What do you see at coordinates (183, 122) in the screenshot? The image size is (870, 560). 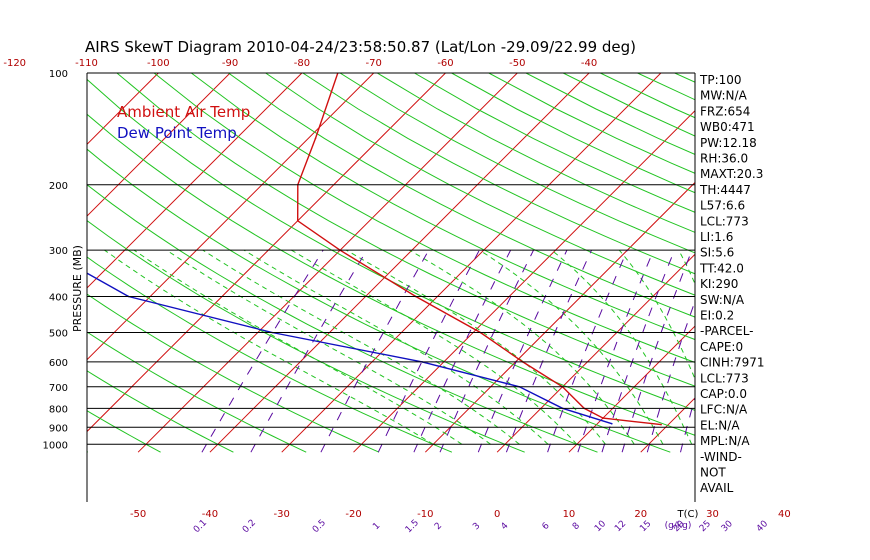 I see `legend: Ambient Air Temp Dew Point Temp` at bounding box center [183, 122].